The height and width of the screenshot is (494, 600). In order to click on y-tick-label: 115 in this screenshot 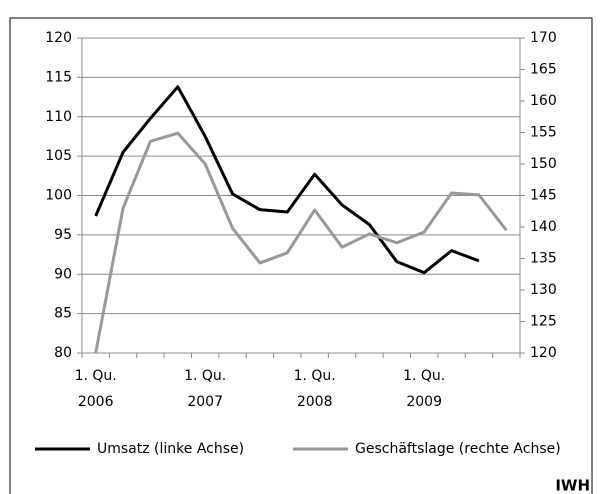, I will do `click(58, 77)`.